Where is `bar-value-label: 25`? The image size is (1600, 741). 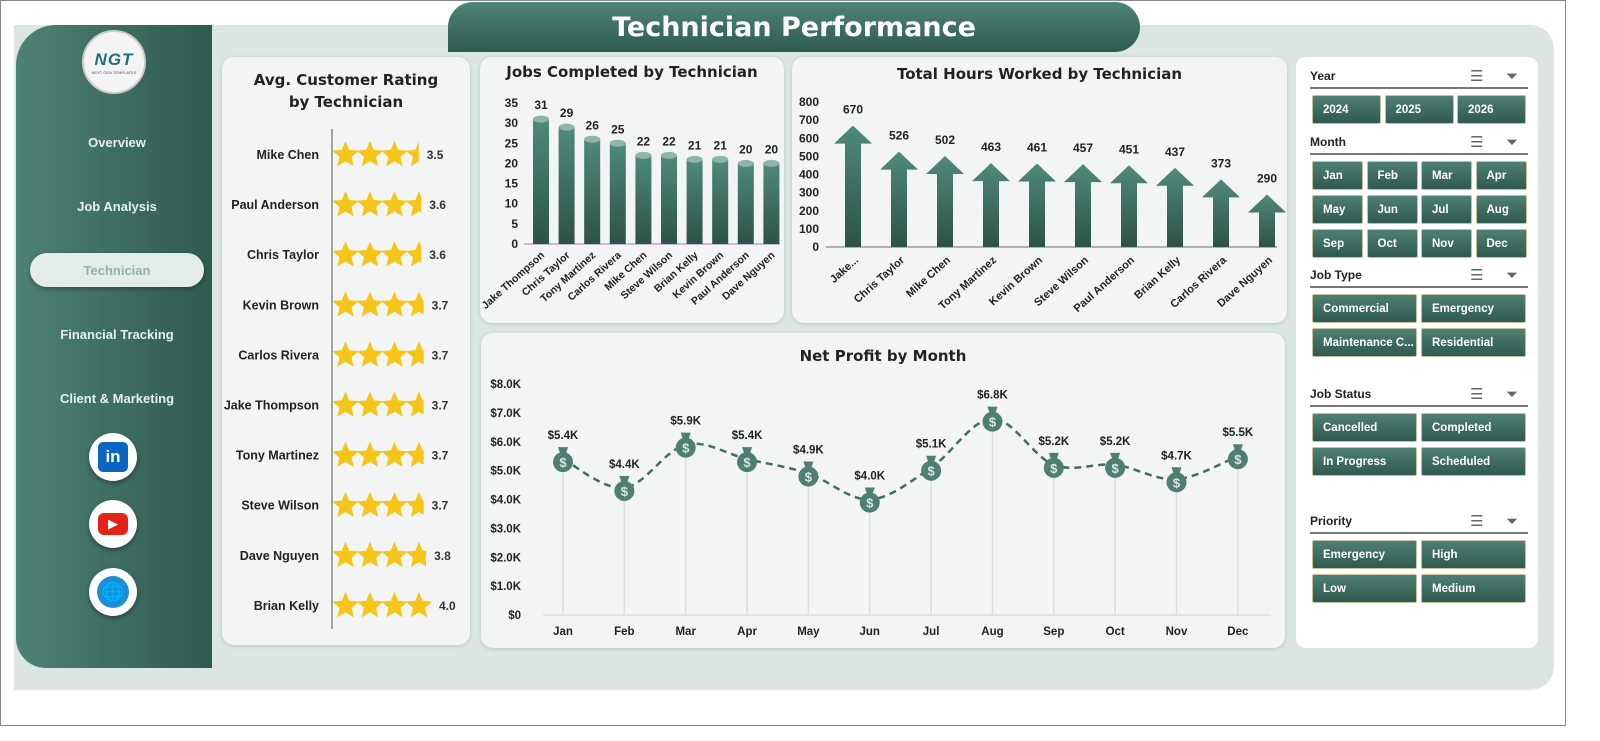 bar-value-label: 25 is located at coordinates (618, 129).